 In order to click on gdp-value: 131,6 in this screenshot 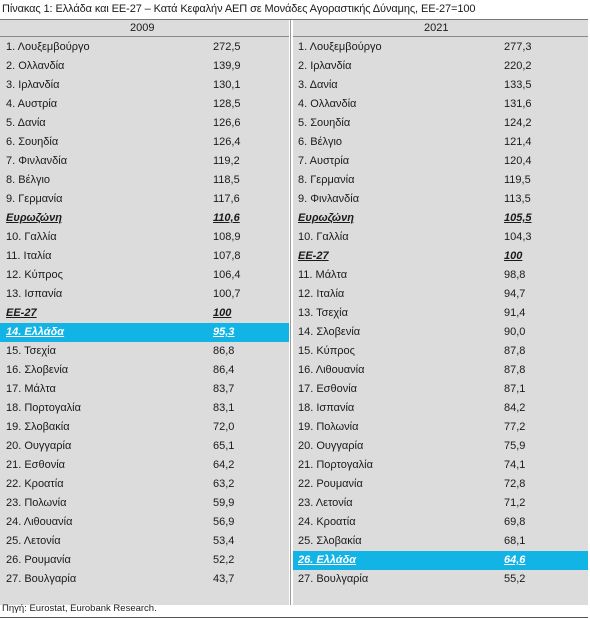, I will do `click(518, 104)`.